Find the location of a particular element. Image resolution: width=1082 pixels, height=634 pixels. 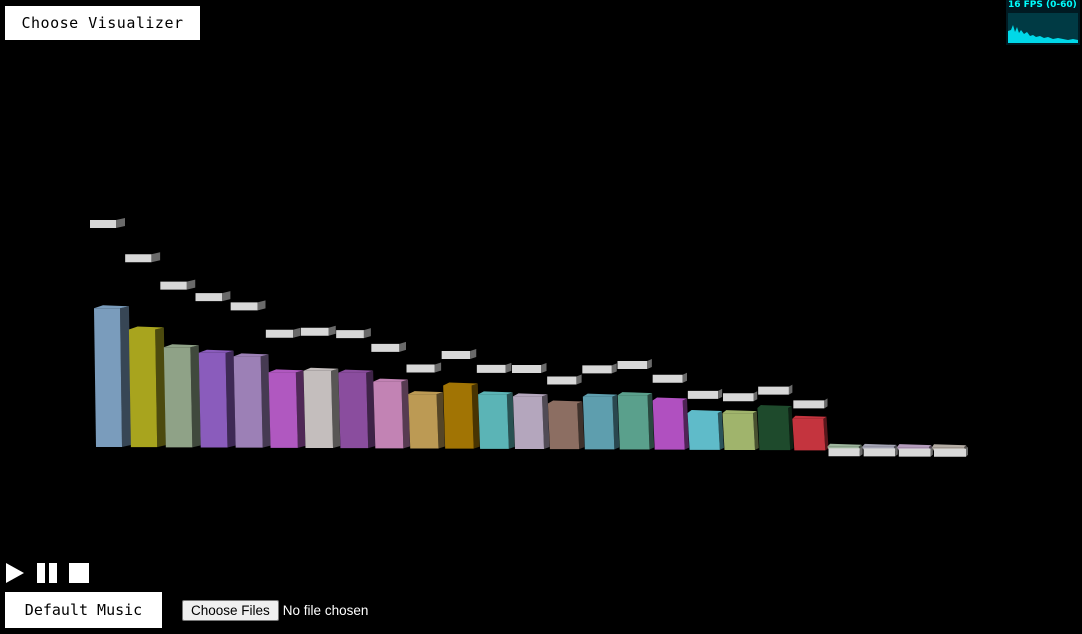

bar-21-side is located at coordinates (826, 433).